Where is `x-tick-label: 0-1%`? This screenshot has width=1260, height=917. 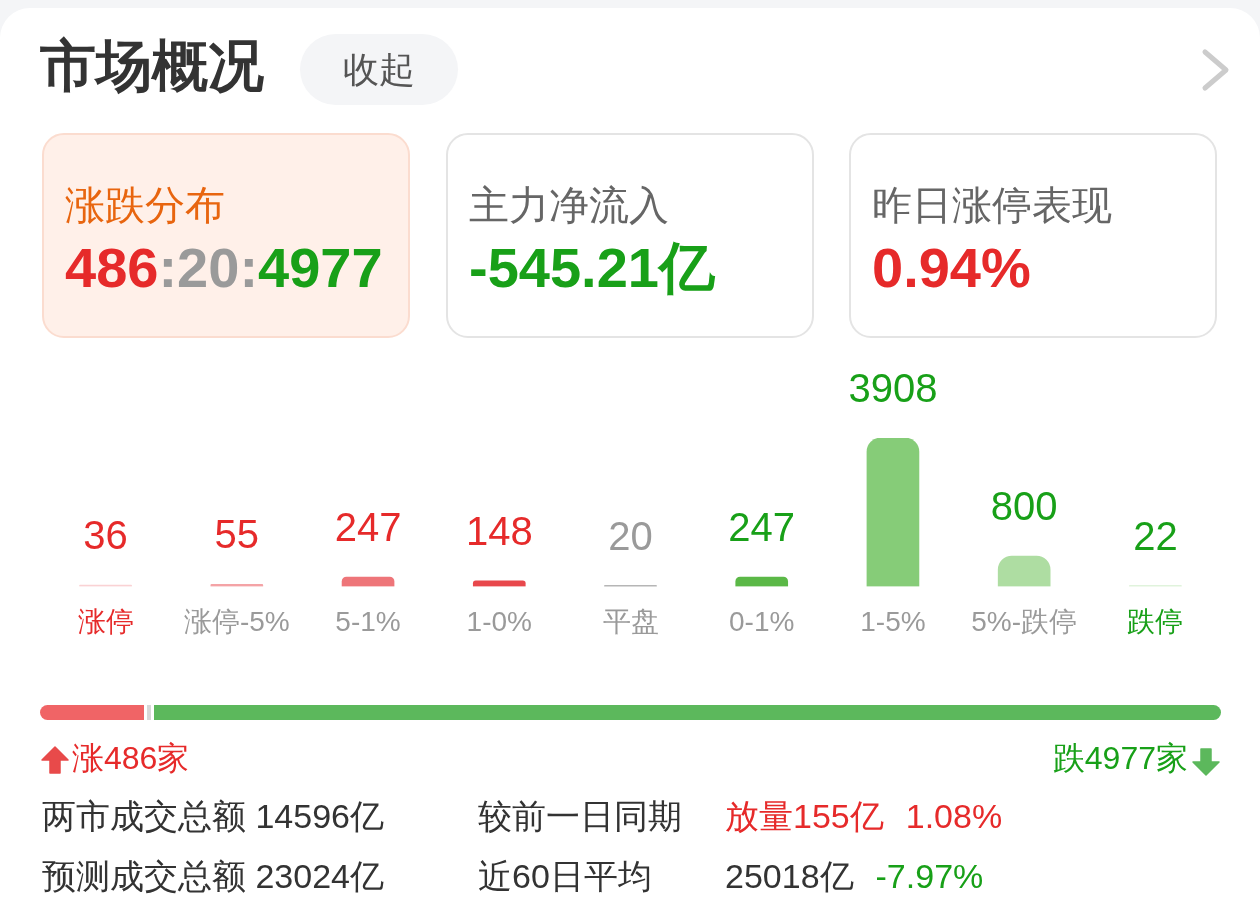 x-tick-label: 0-1% is located at coordinates (762, 621).